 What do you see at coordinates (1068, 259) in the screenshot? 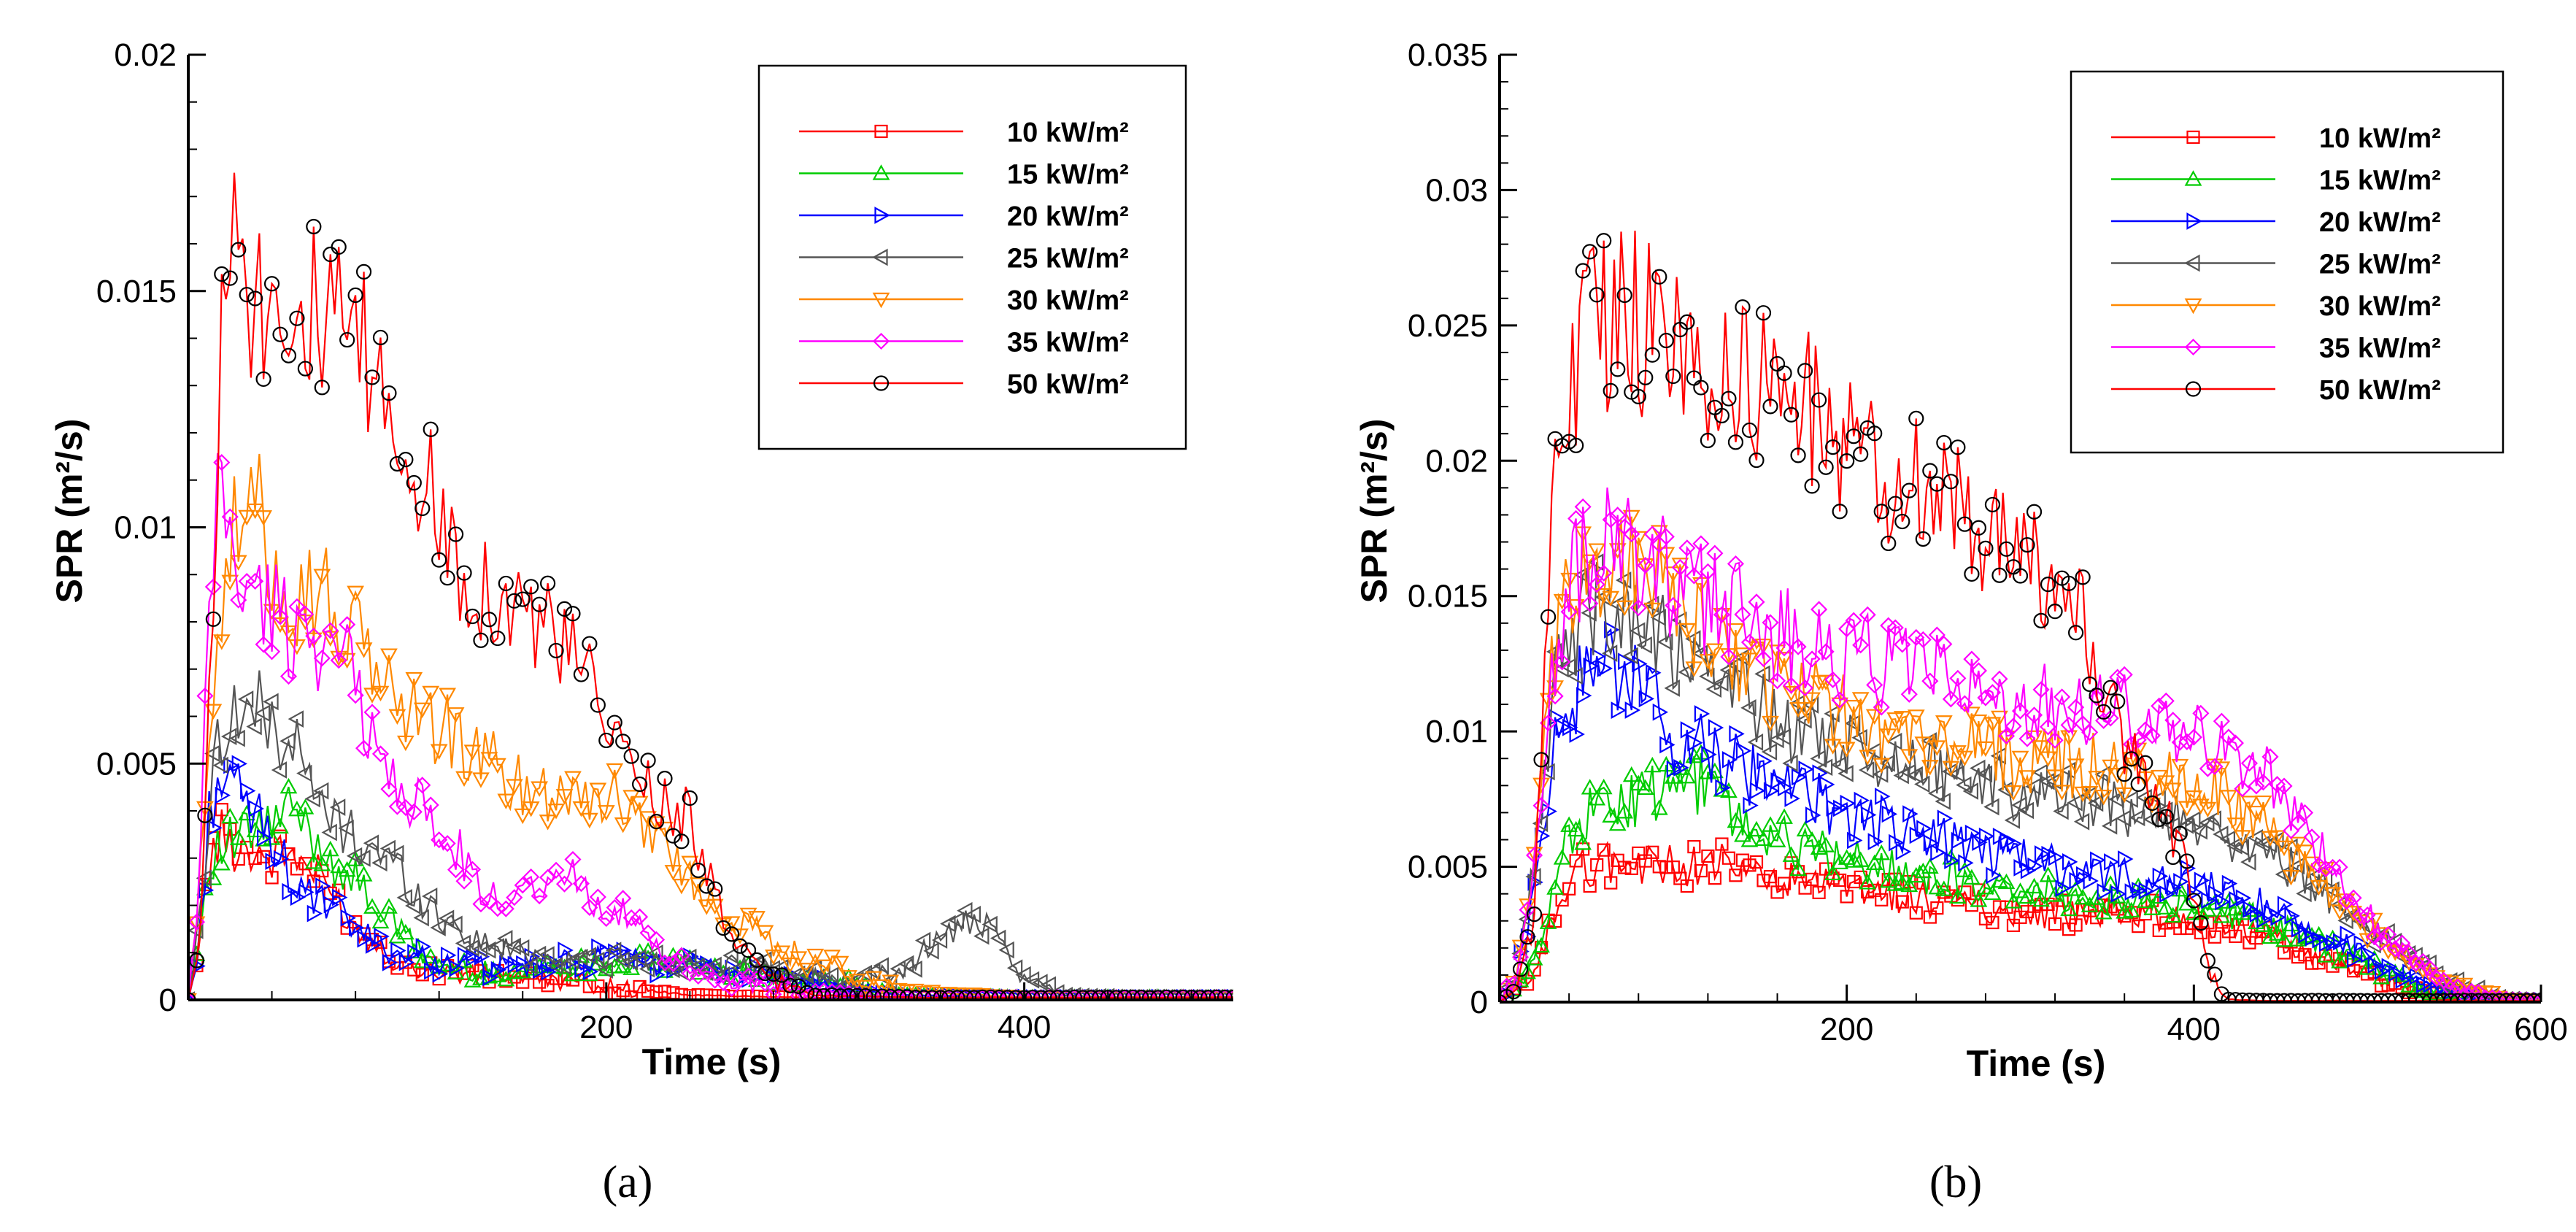
I see `legend-label: 25 kW/m²` at bounding box center [1068, 259].